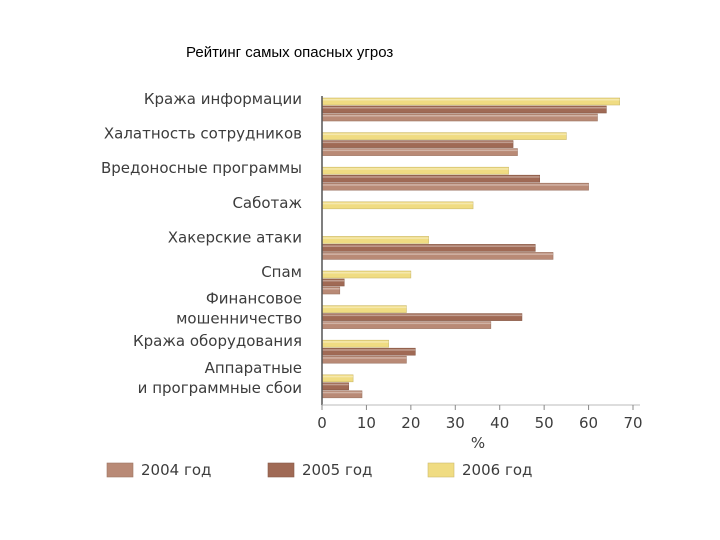  What do you see at coordinates (217, 341) in the screenshot?
I see `category-label-7: Кража оборудования` at bounding box center [217, 341].